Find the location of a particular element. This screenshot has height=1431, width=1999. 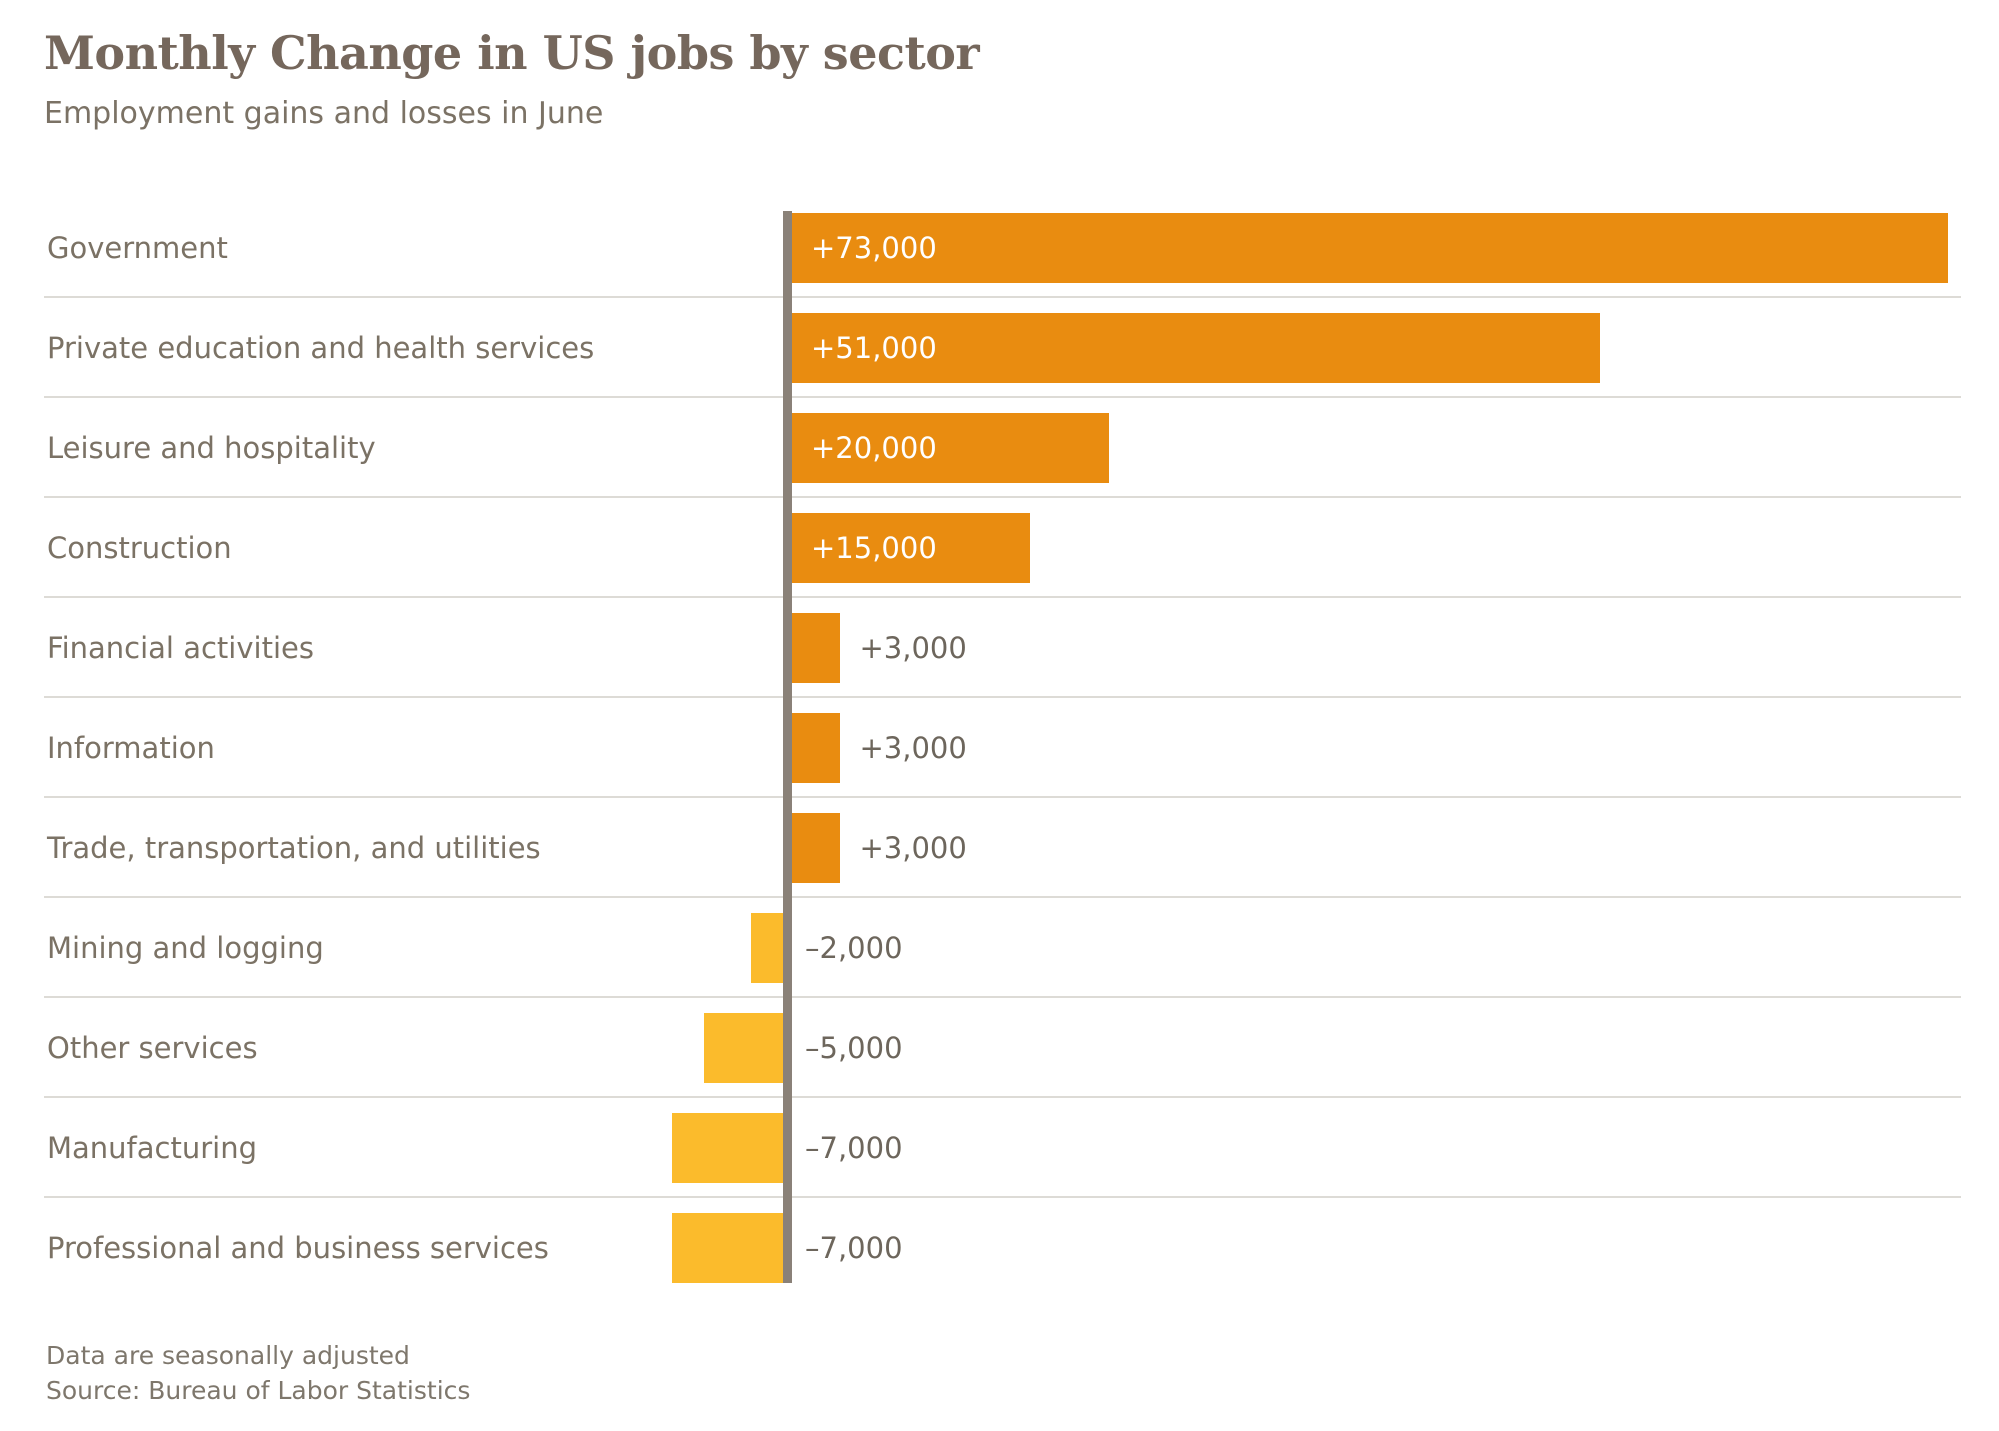

page-title: Monthly Change in US jobs by sector is located at coordinates (512, 53).